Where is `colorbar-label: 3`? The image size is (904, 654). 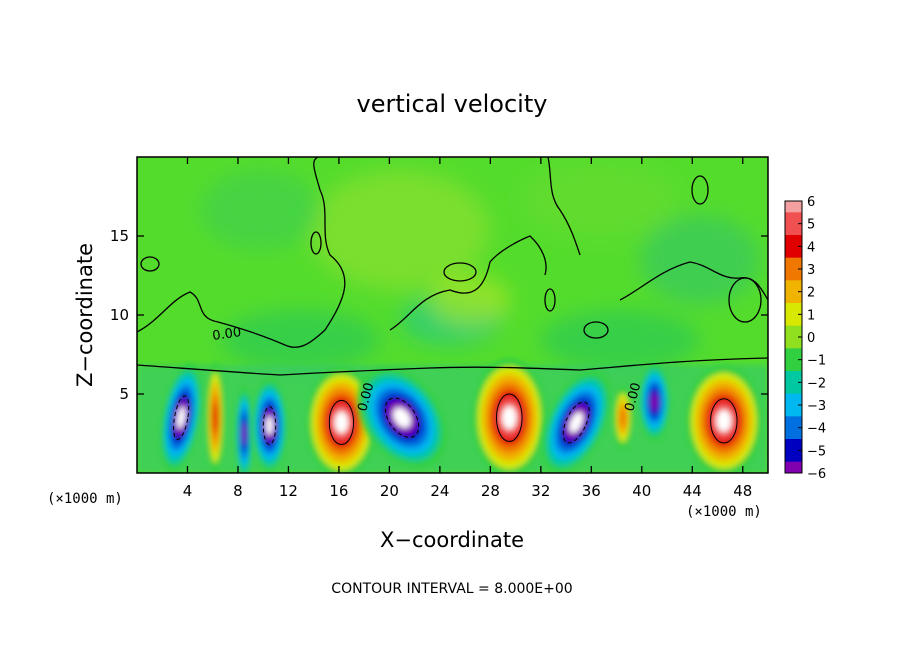
colorbar-label: 3 is located at coordinates (811, 270).